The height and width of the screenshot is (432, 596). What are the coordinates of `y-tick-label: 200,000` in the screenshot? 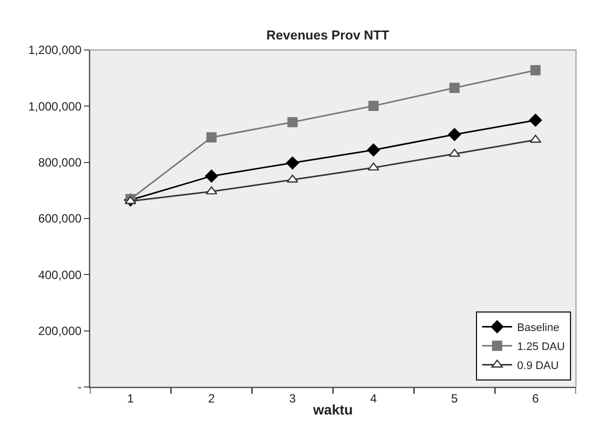 It's located at (60, 331).